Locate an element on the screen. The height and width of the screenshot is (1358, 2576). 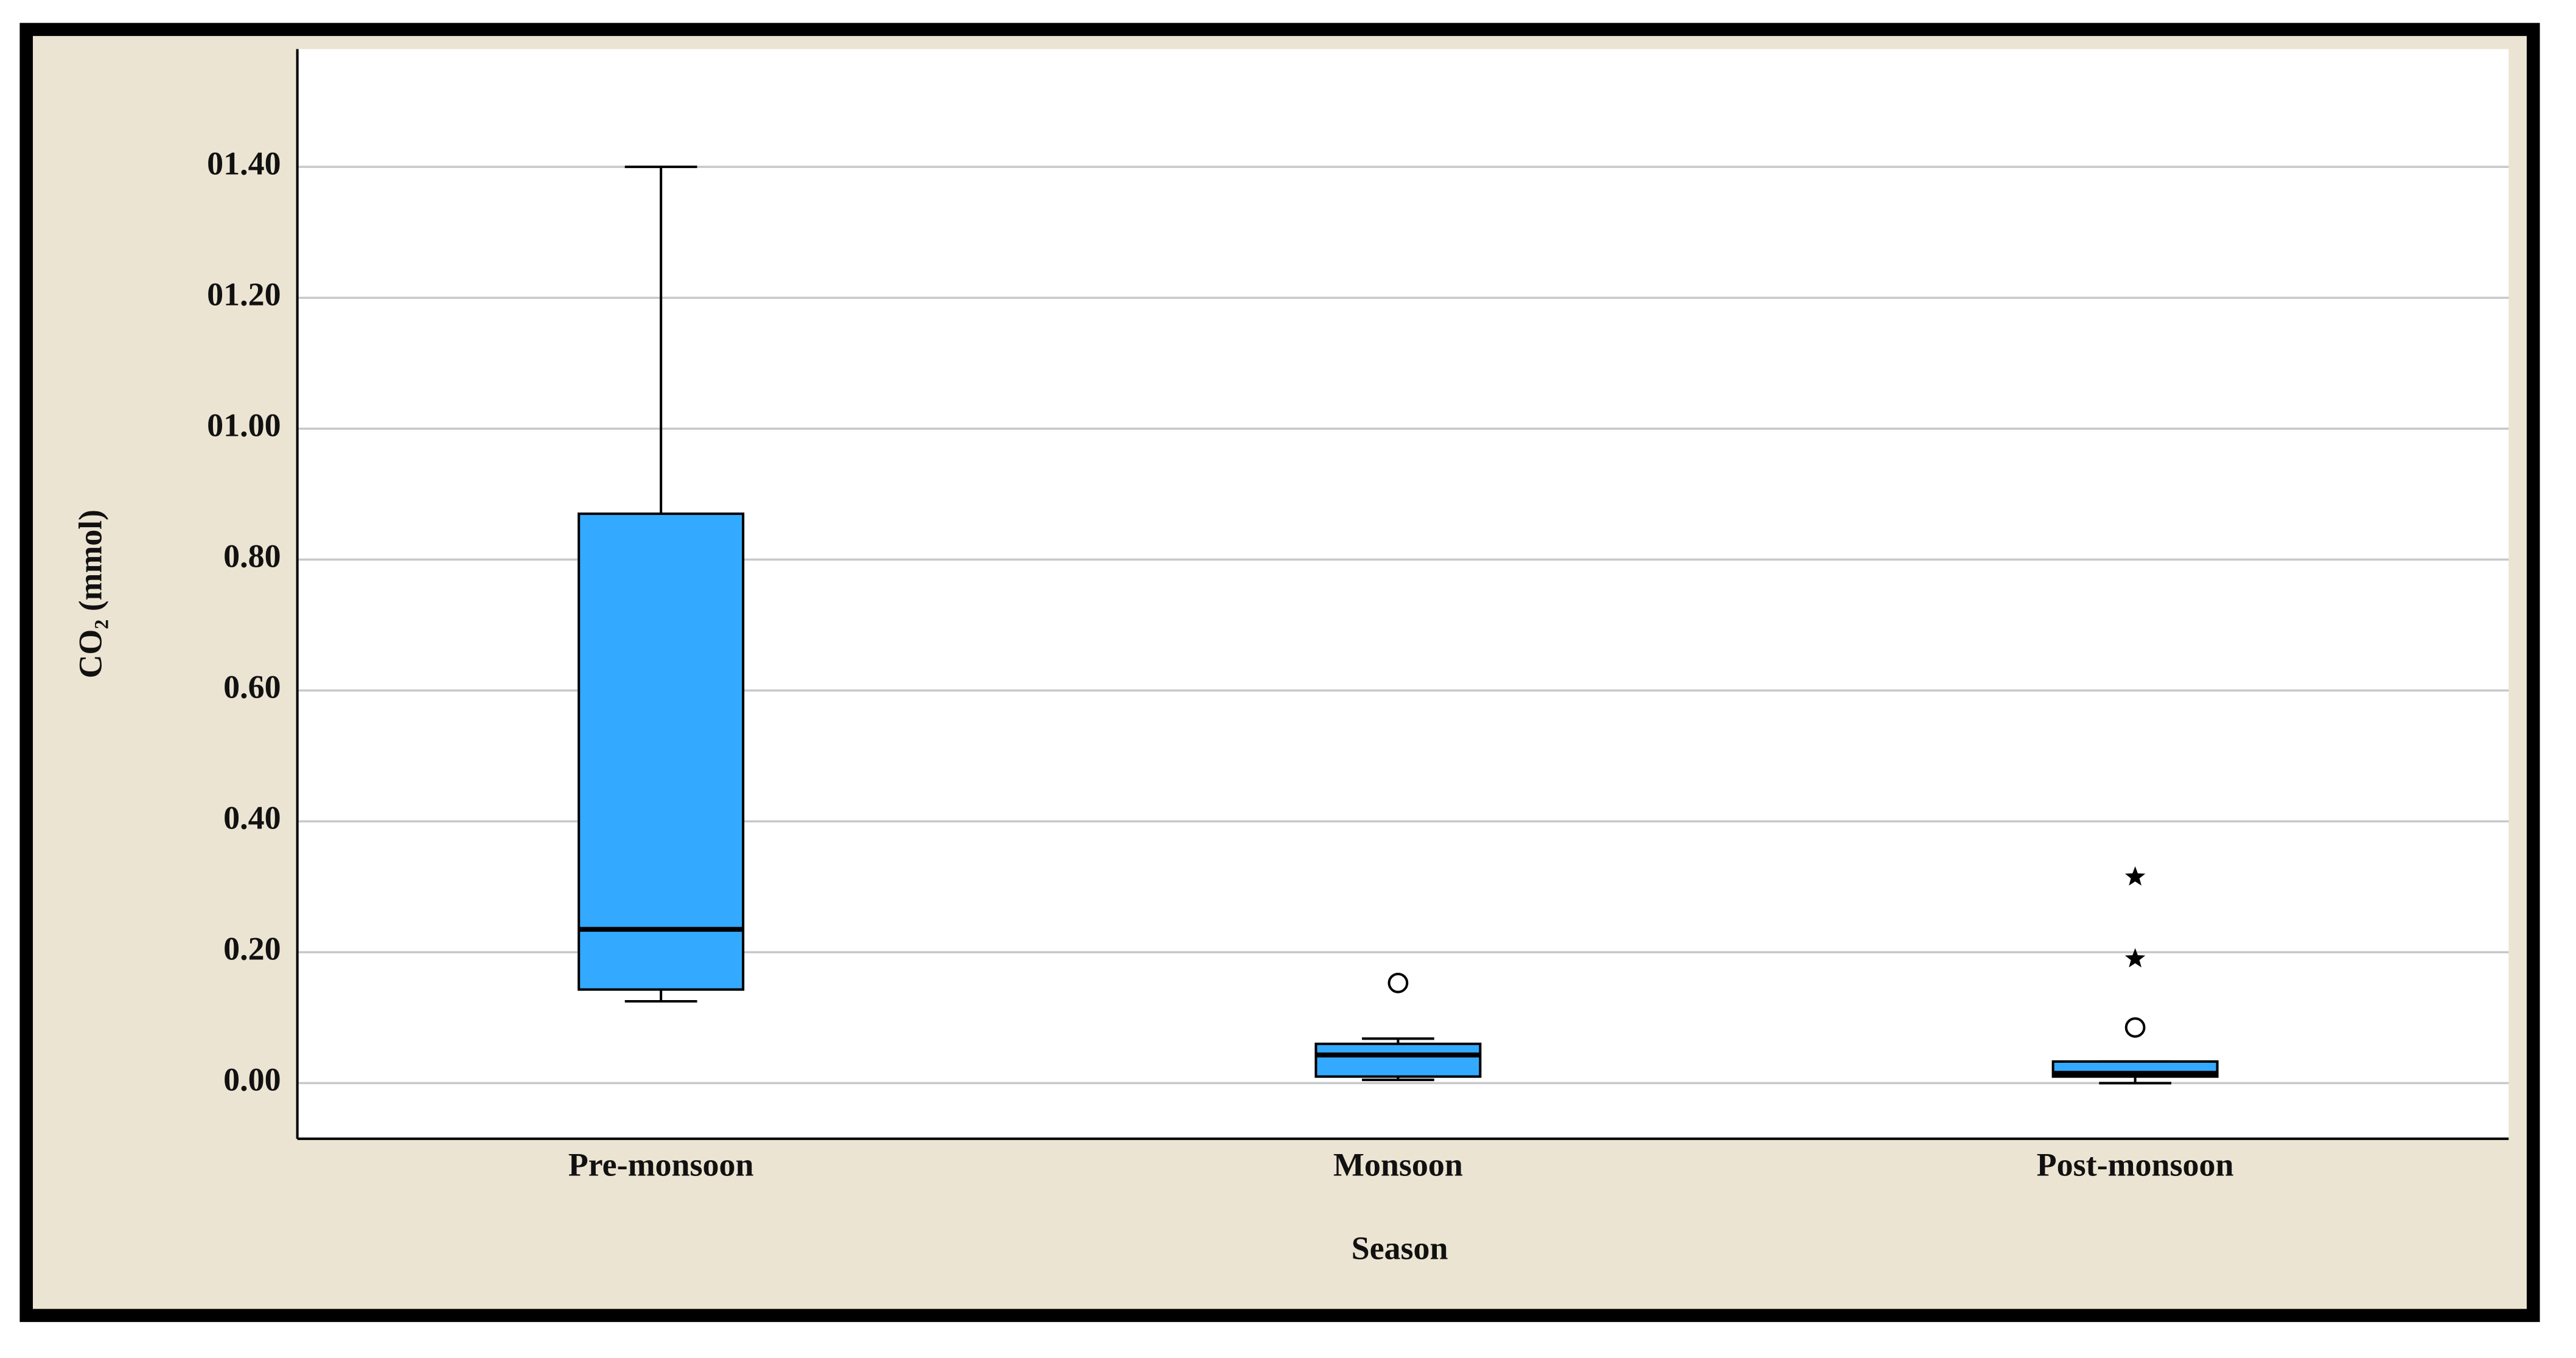
x-tick-label: Pre-monsoon is located at coordinates (661, 1165).